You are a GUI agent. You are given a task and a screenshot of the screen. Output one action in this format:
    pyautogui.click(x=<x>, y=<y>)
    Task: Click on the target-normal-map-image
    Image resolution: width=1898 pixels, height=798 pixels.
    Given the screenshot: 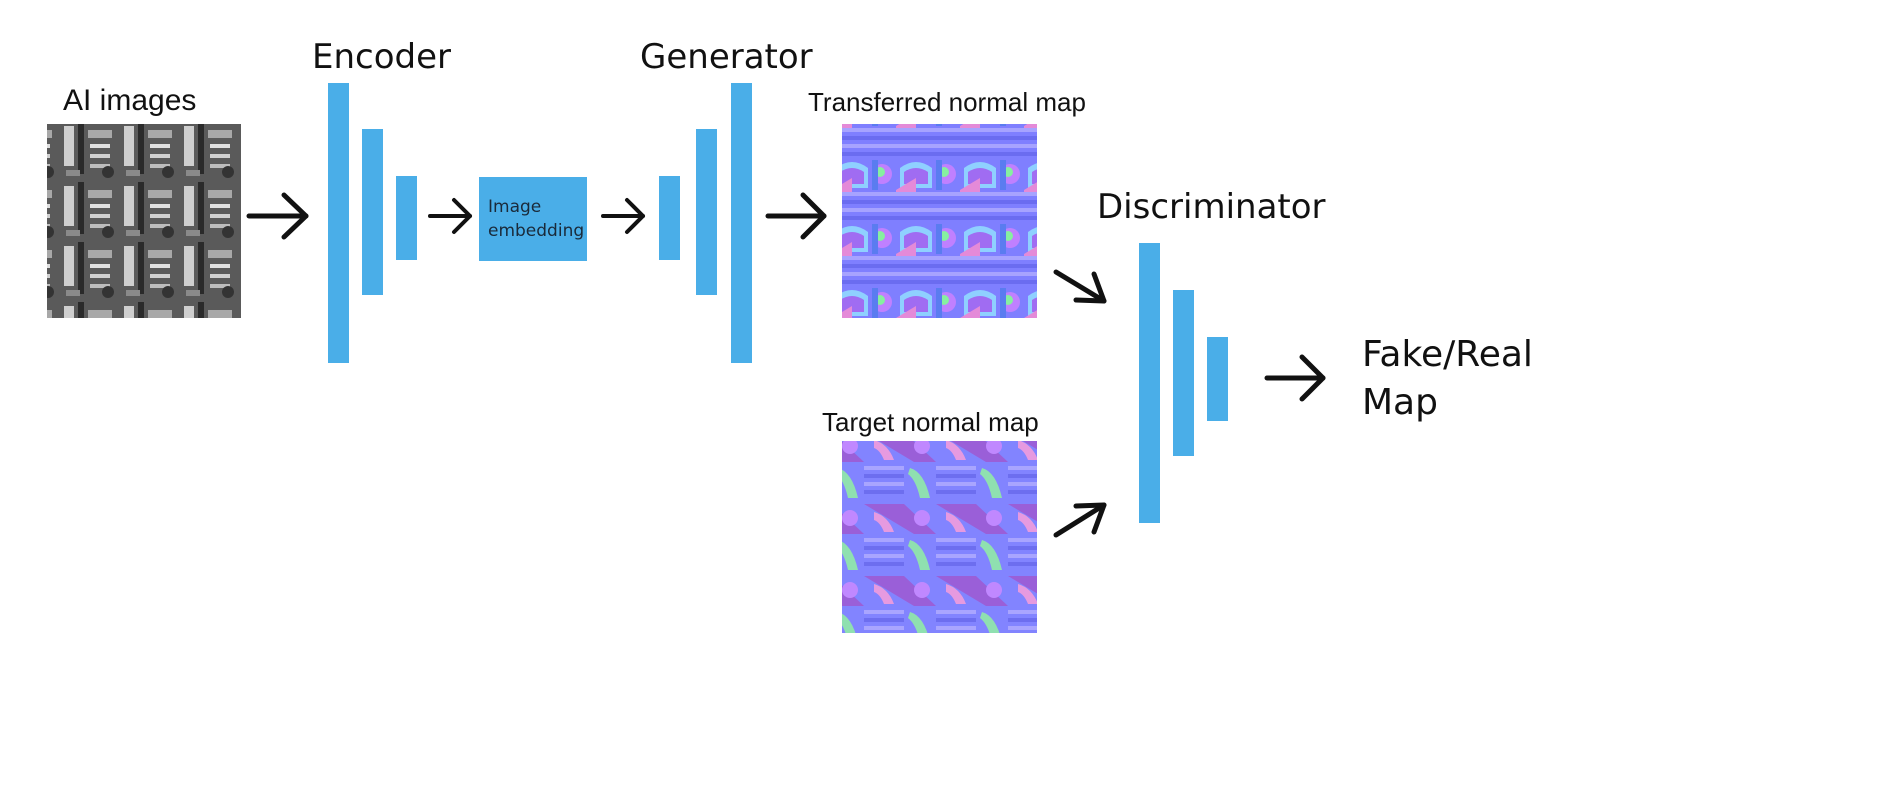 What is the action you would take?
    pyautogui.click(x=939, y=537)
    